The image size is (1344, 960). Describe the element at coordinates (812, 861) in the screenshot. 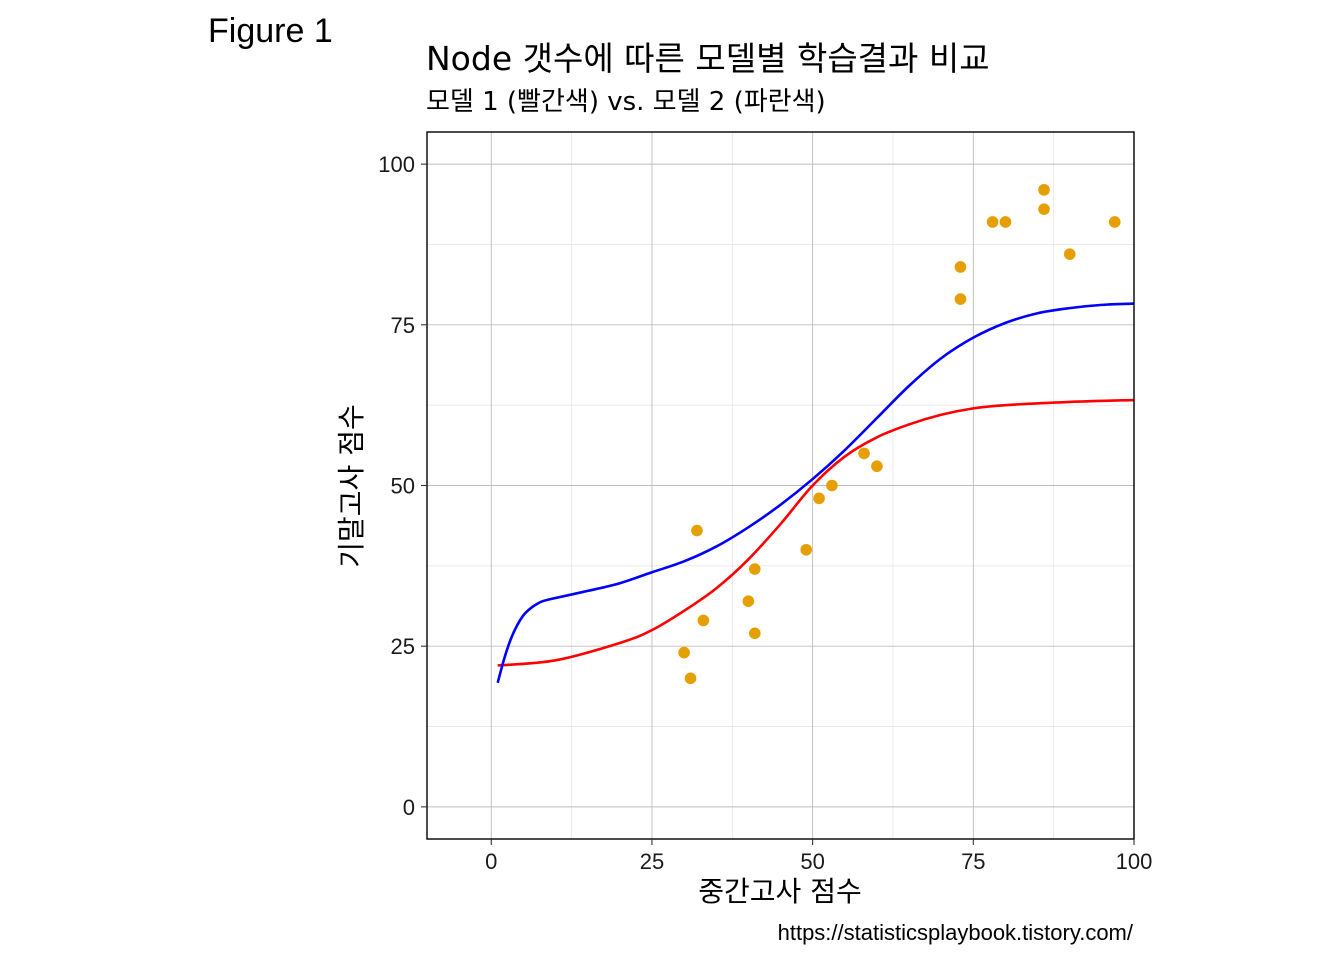

I see `x-tick-label: 50` at that location.